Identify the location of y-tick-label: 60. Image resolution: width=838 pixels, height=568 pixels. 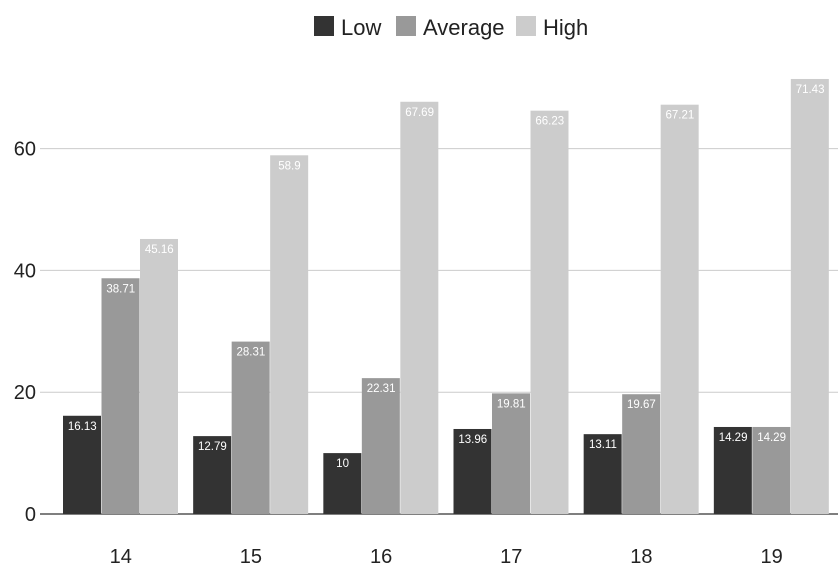
(25, 150).